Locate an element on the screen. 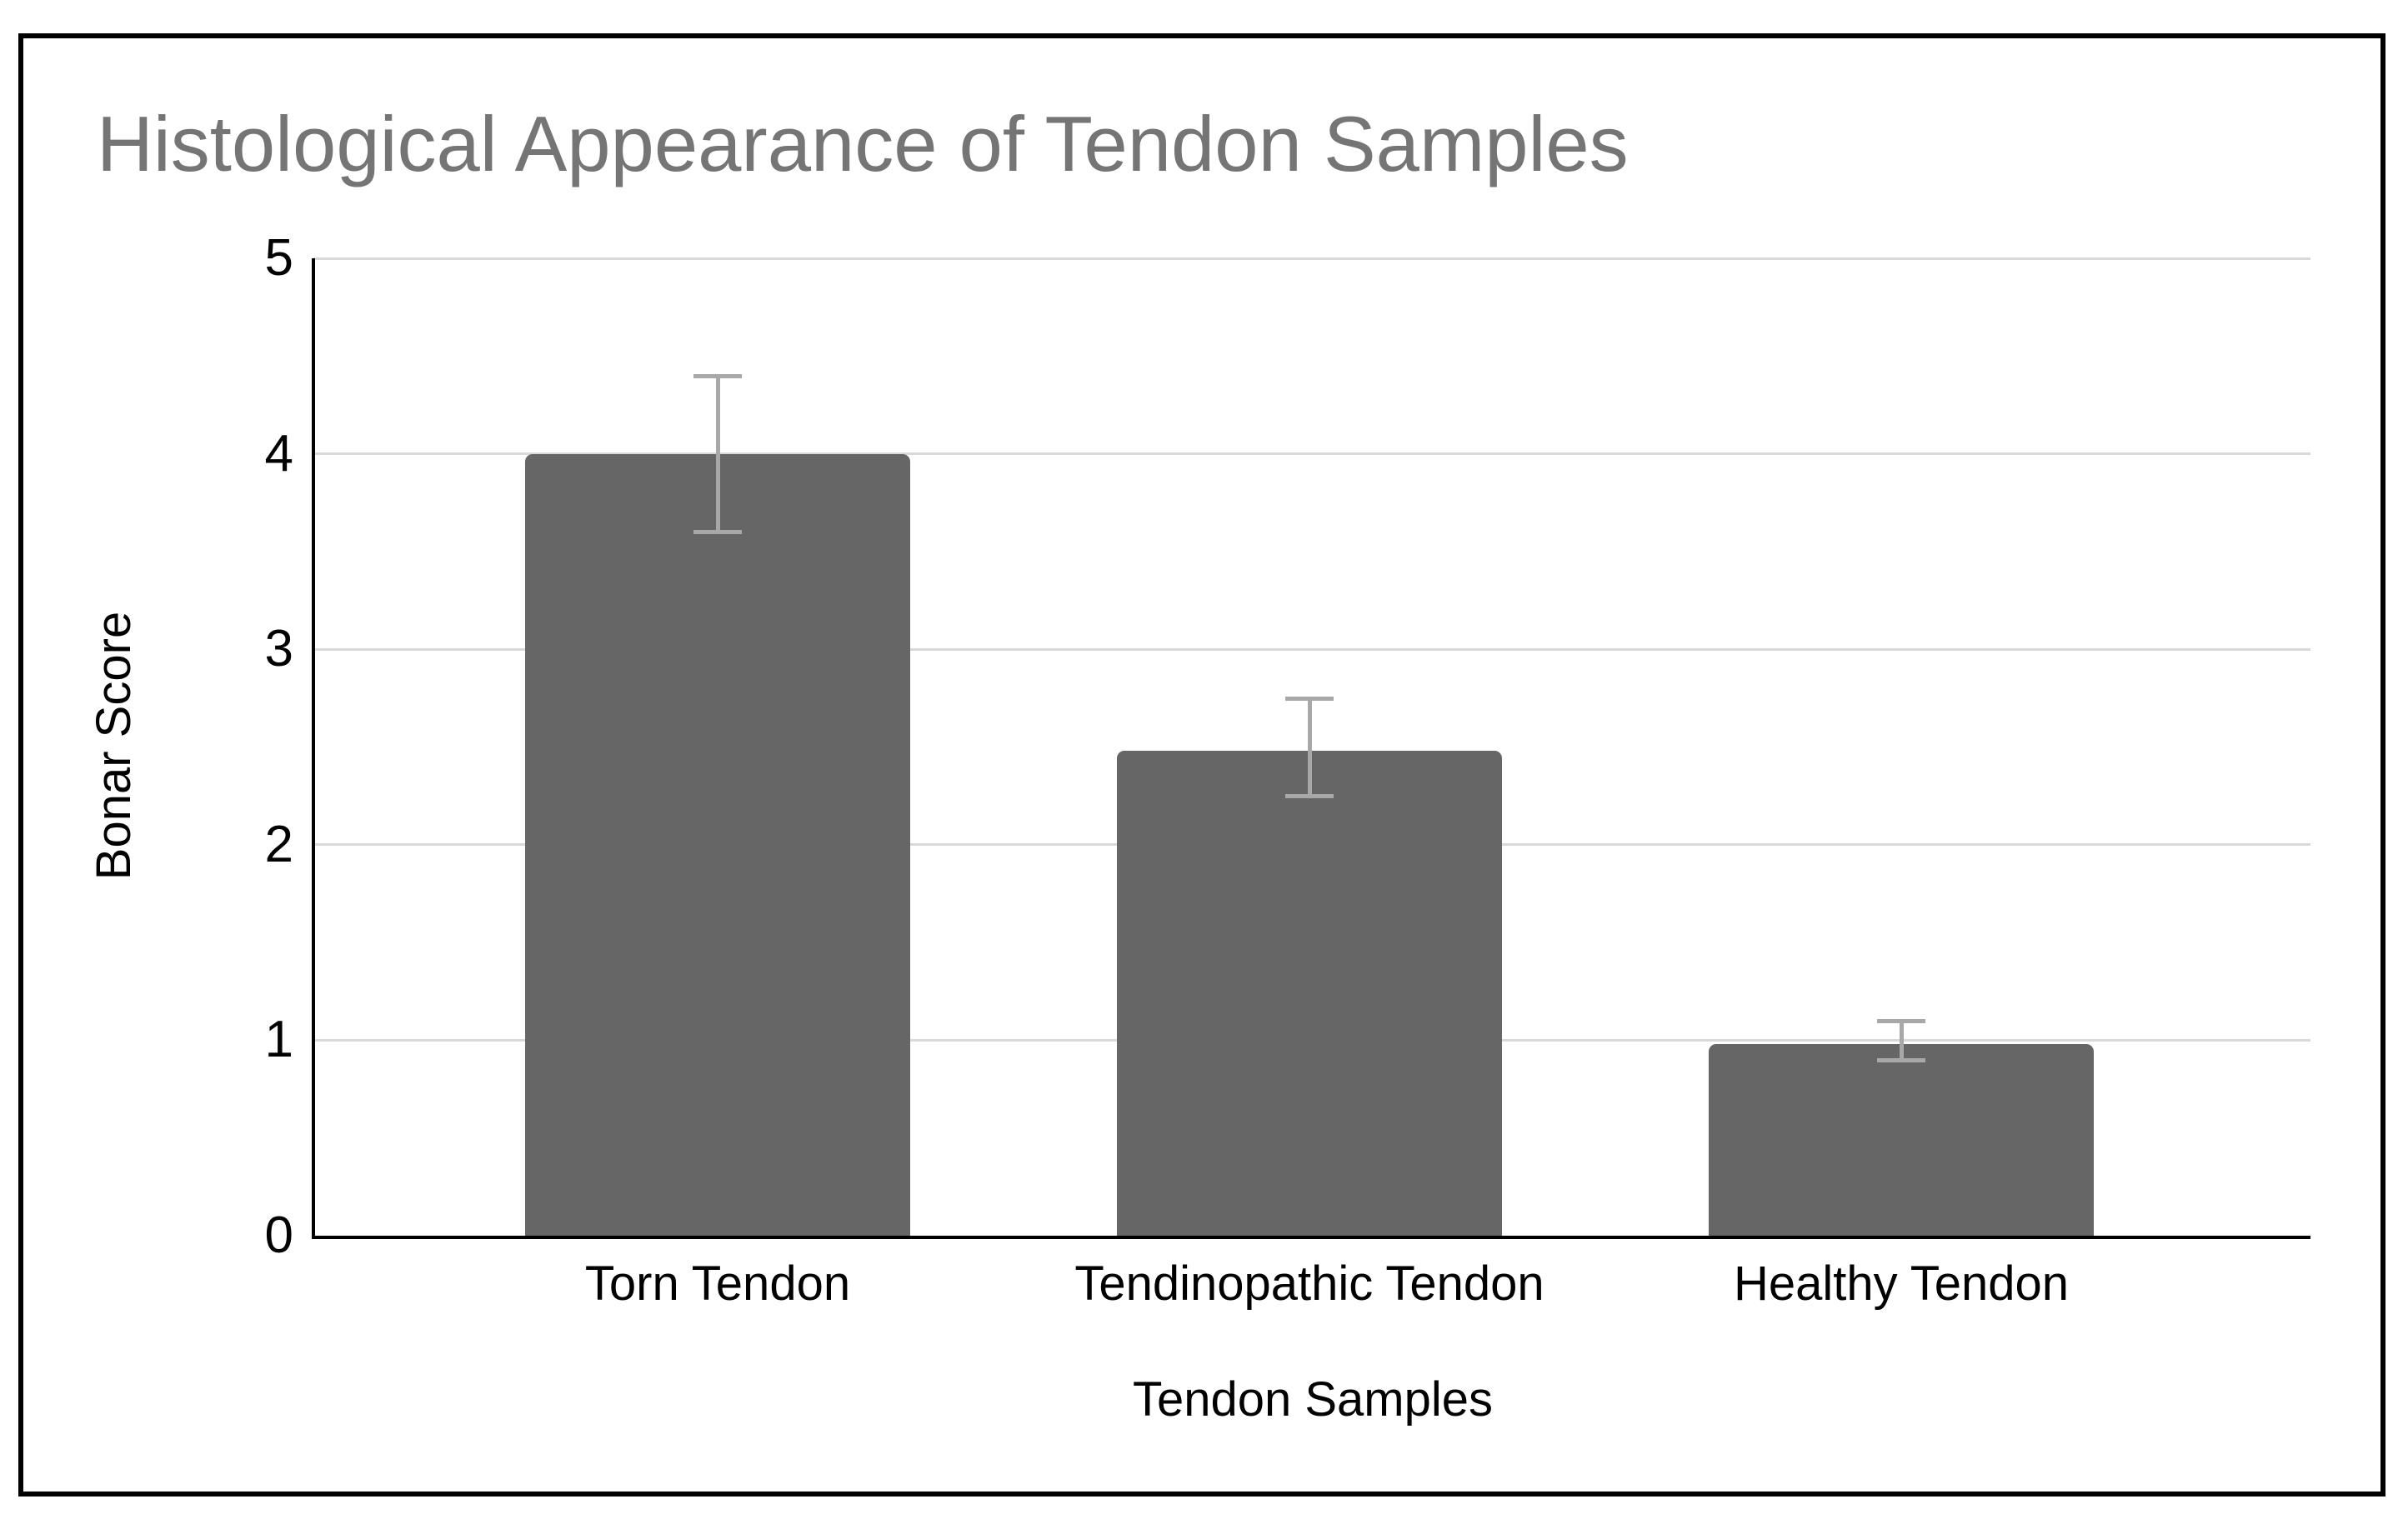 The width and height of the screenshot is (2408, 1534). x-axis-title: Tendon Samples is located at coordinates (1313, 1399).